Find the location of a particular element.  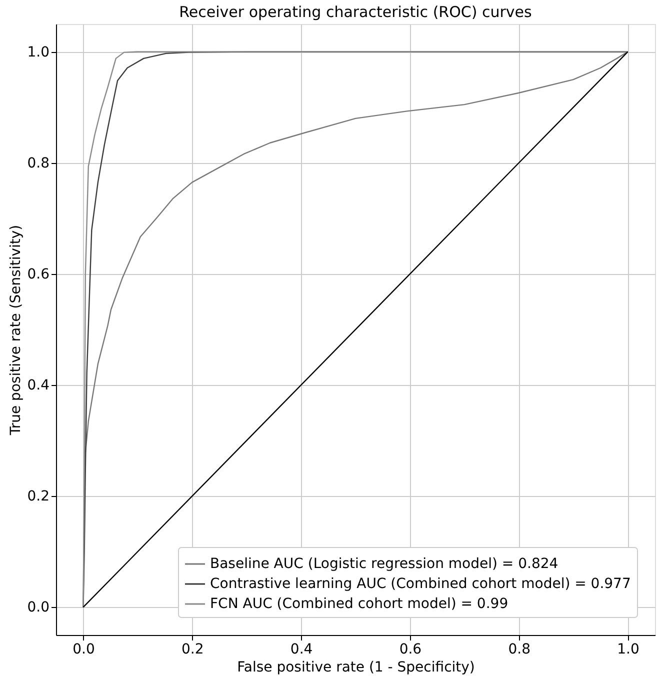

x-tick-label: 0.6 is located at coordinates (410, 650).